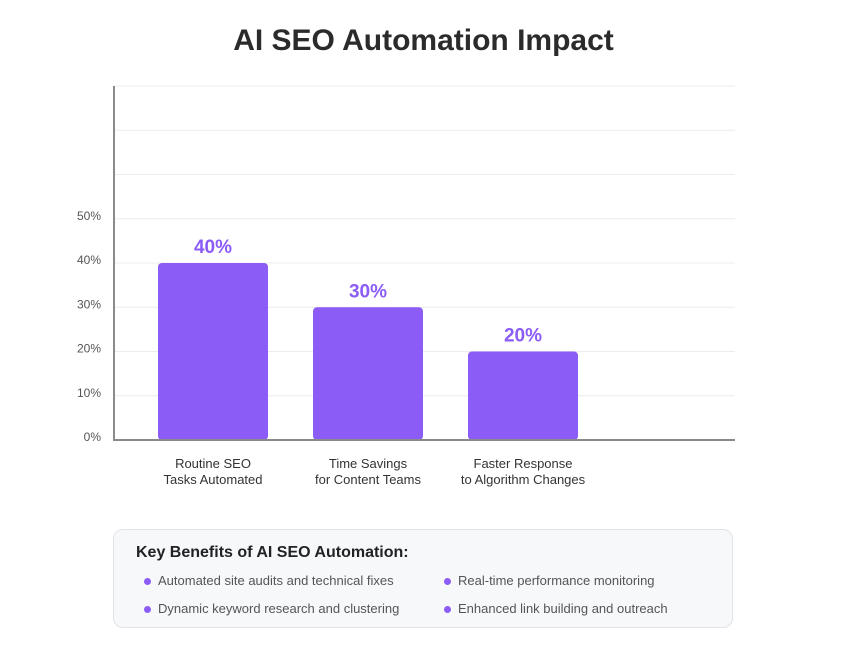 Image resolution: width=847 pixels, height=651 pixels. I want to click on bar-value-label: 20%, so click(523, 336).